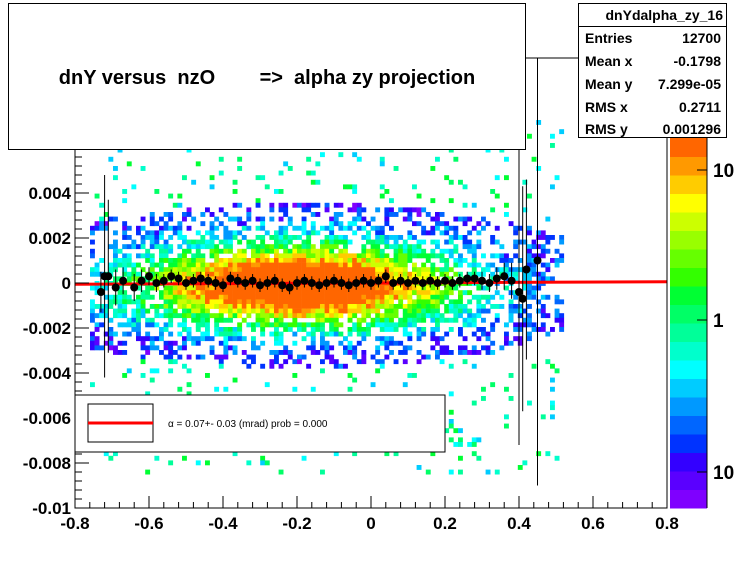 The width and height of the screenshot is (742, 565). I want to click on stats-value: 7.299e-05, so click(689, 84).